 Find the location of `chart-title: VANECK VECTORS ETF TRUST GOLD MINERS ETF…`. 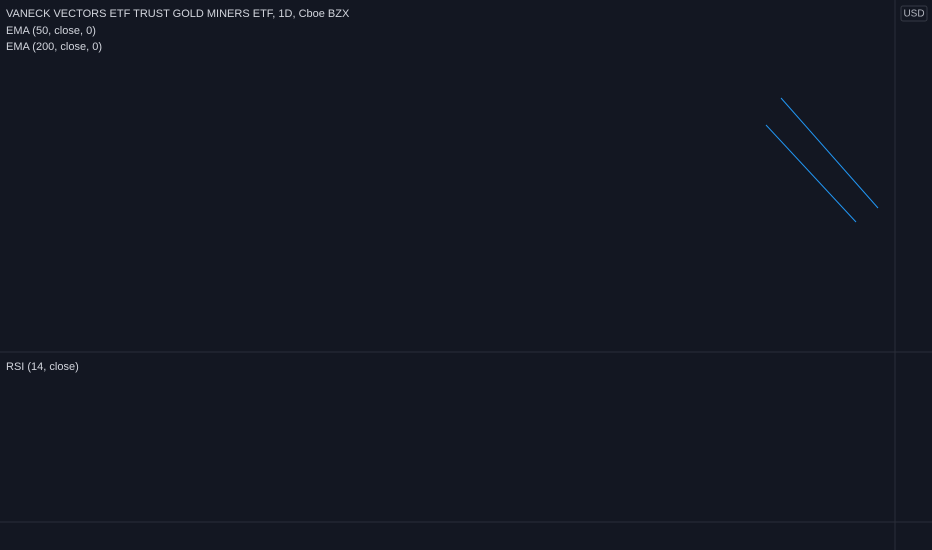

chart-title: VANECK VECTORS ETF TRUST GOLD MINERS ETF… is located at coordinates (178, 14).